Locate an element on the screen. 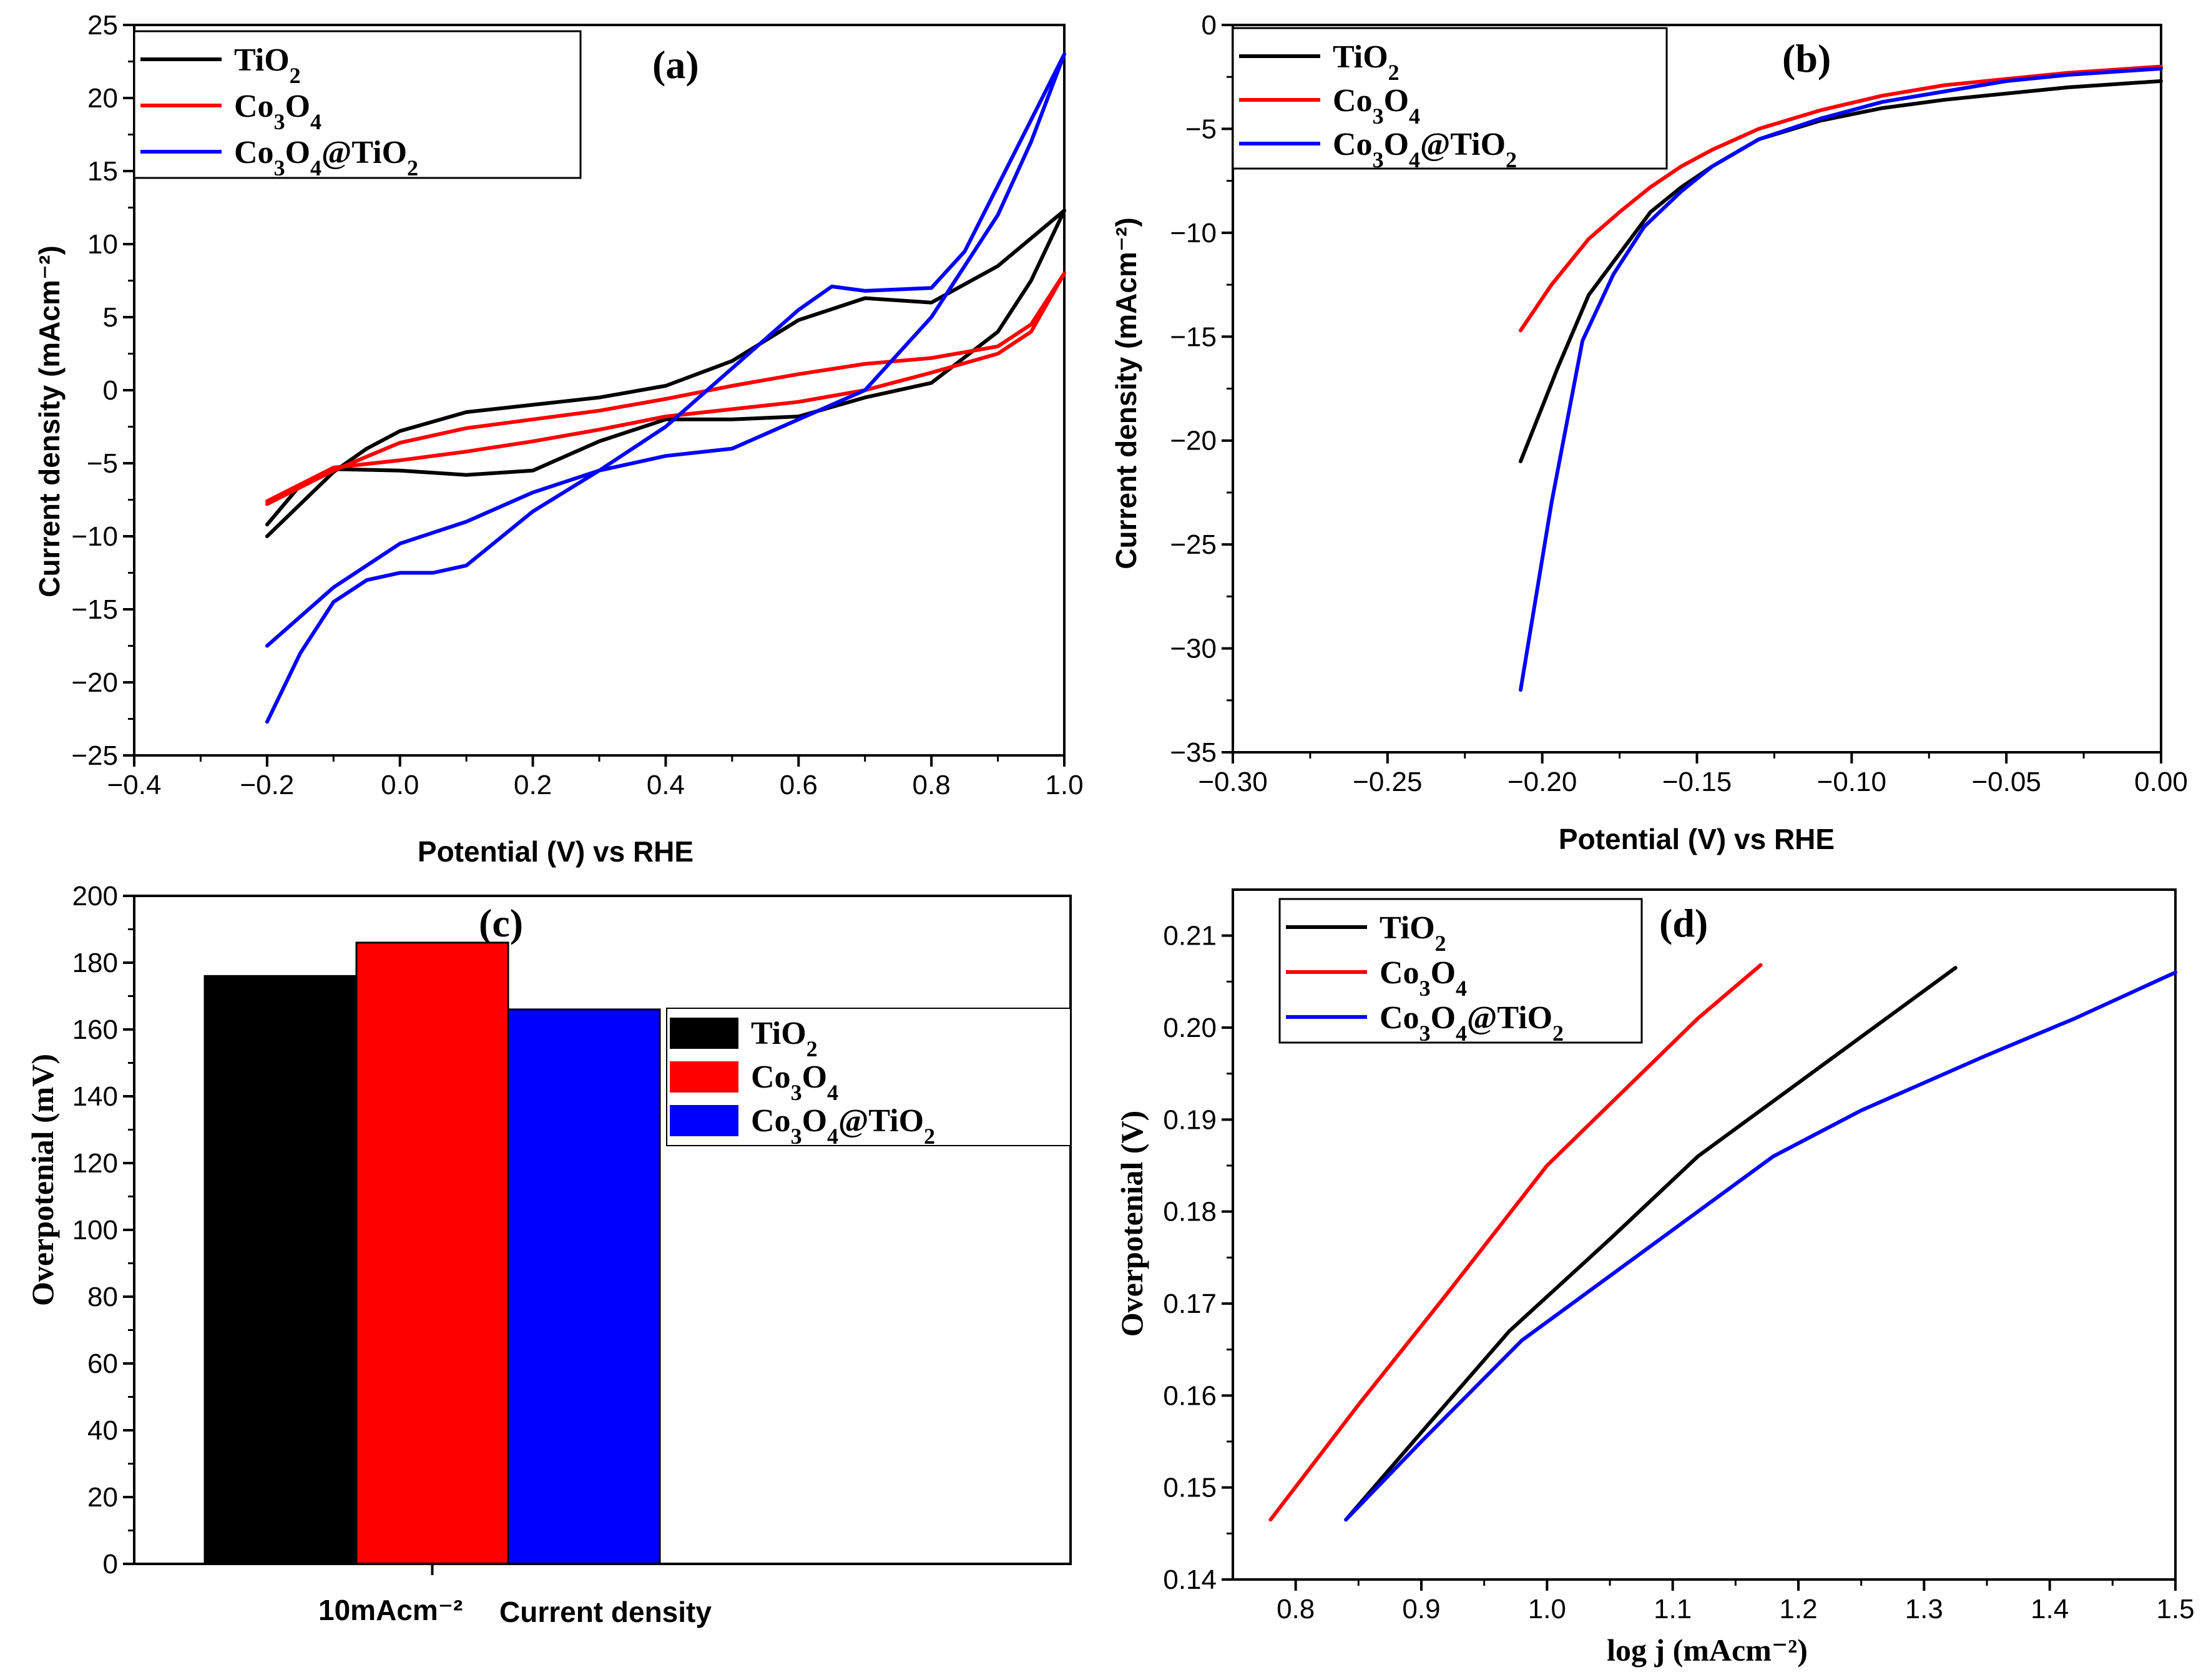 The height and width of the screenshot is (1680, 2211). panel-d-label: (d) is located at coordinates (1683, 923).